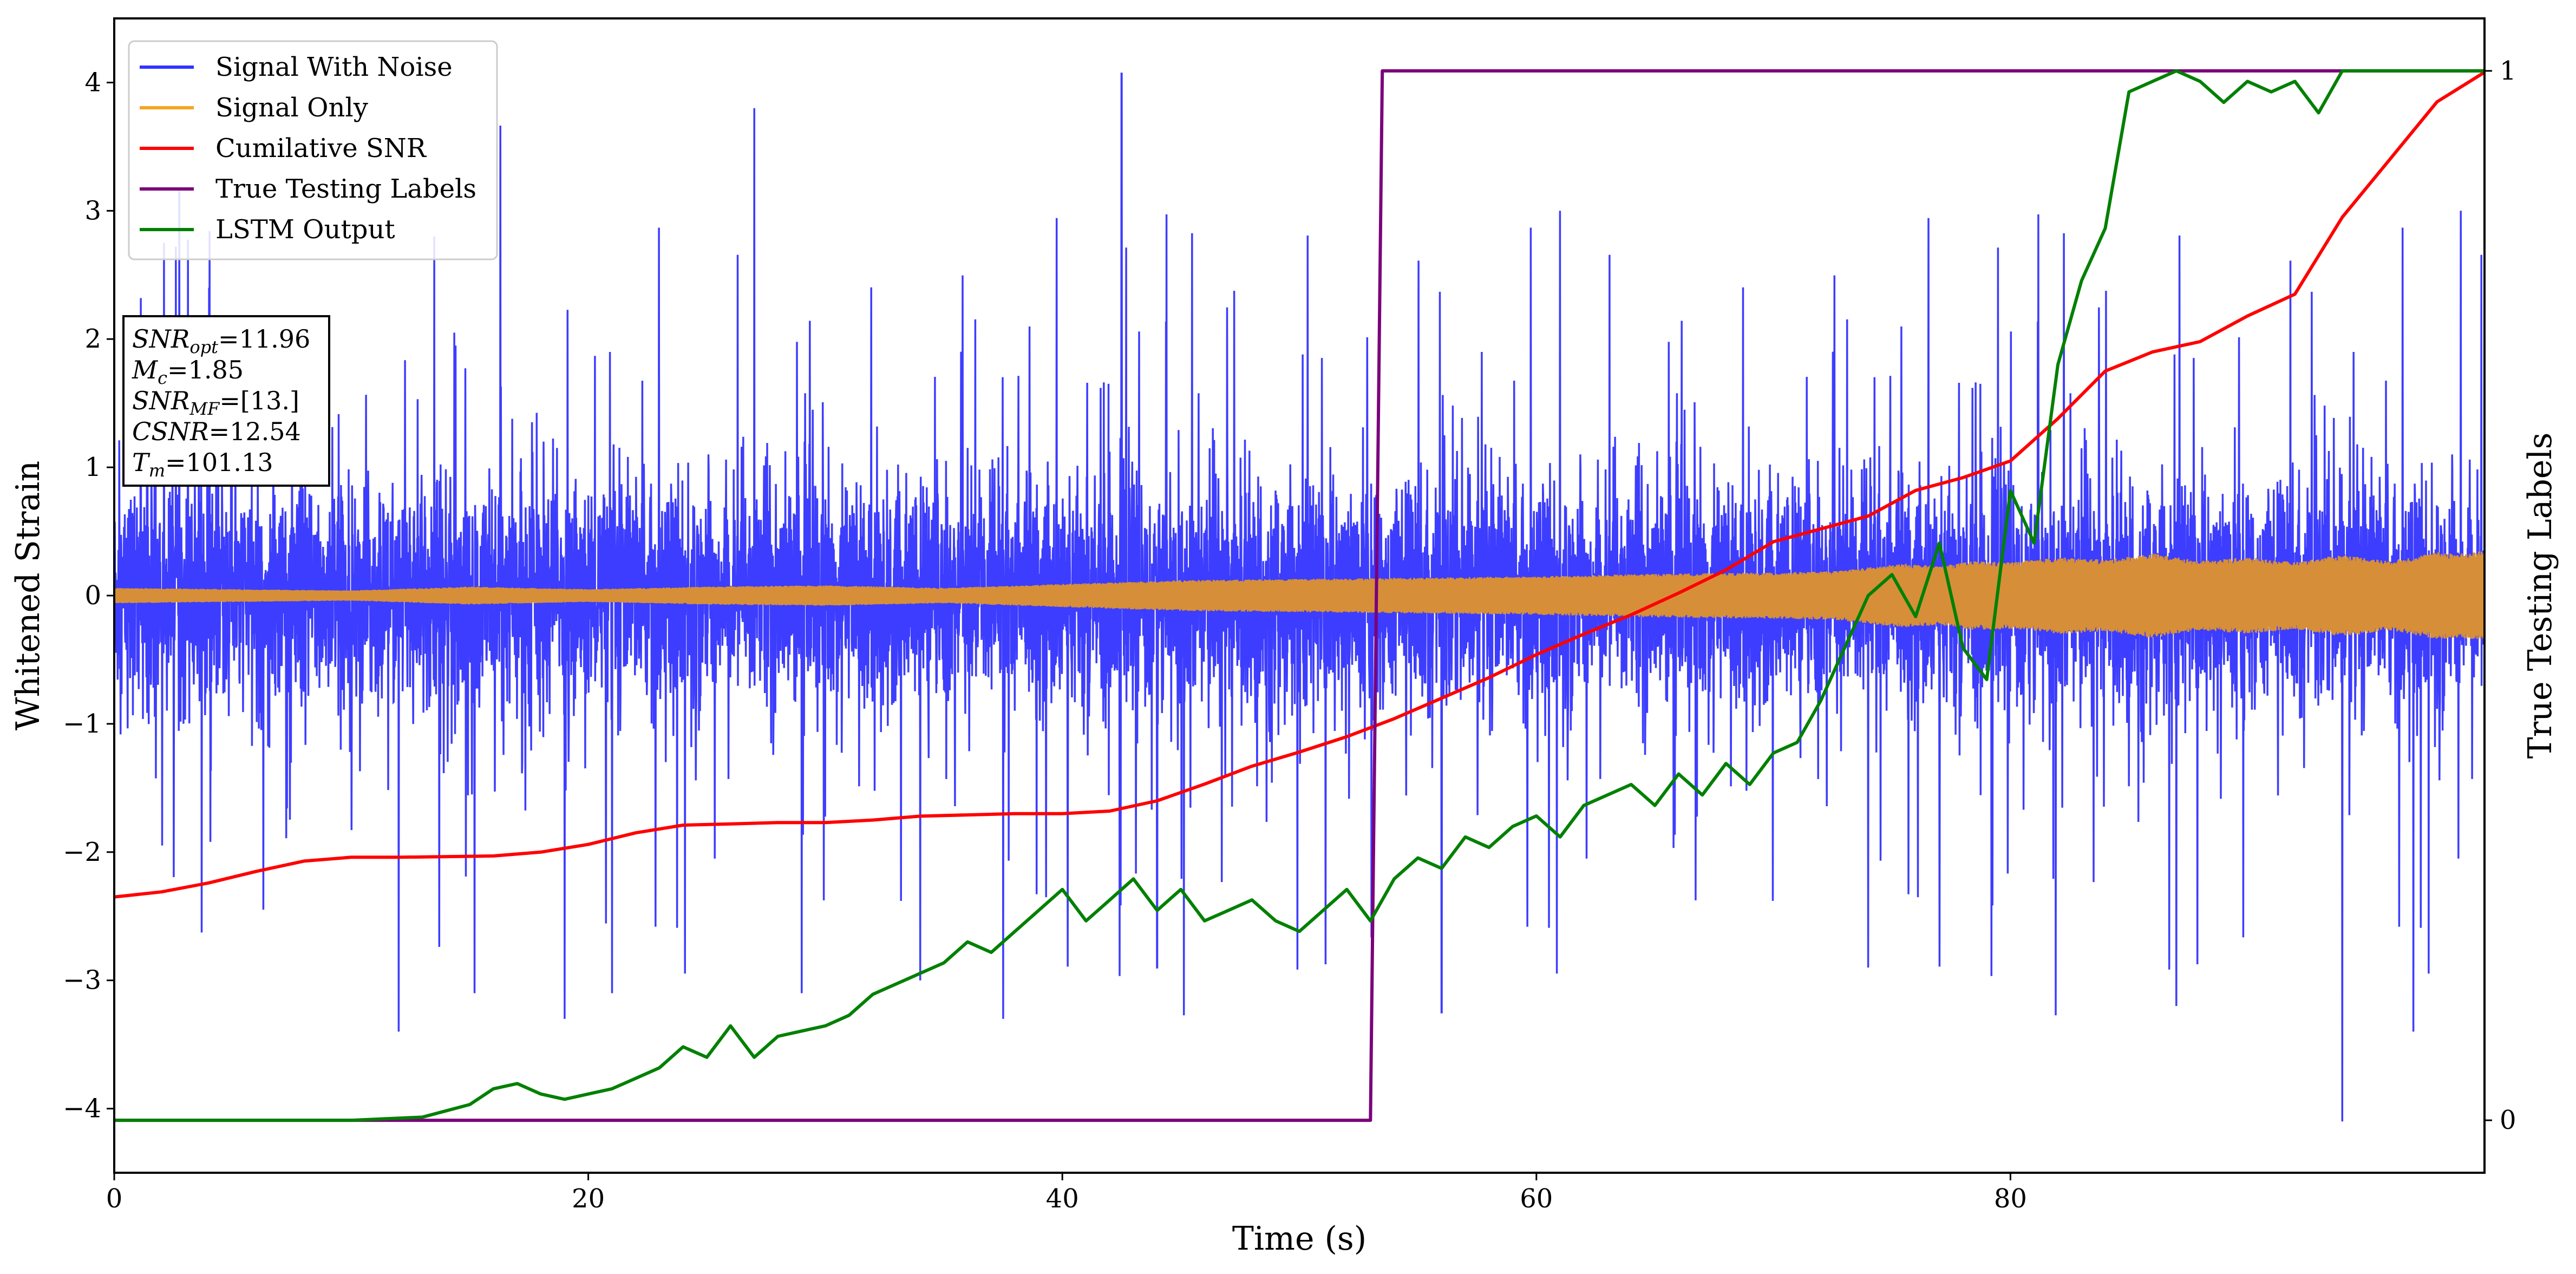 The width and height of the screenshot is (2576, 1274). I want to click on info-line: CSNR=12.54, so click(216, 431).